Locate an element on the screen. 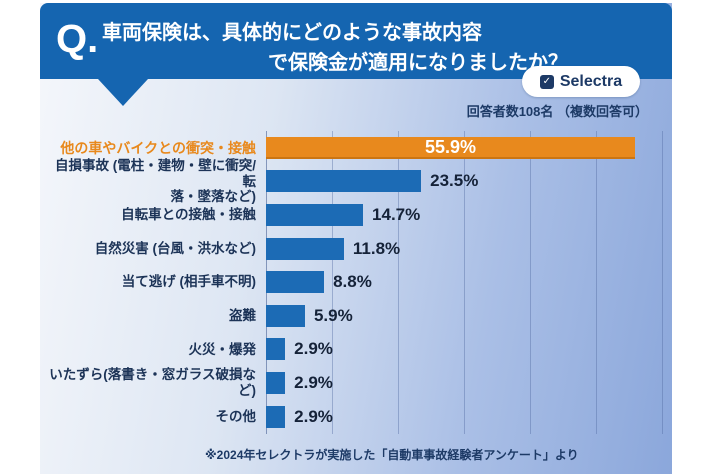  bar-row: 自転車との接触・接触 14.7% is located at coordinates (356, 215).